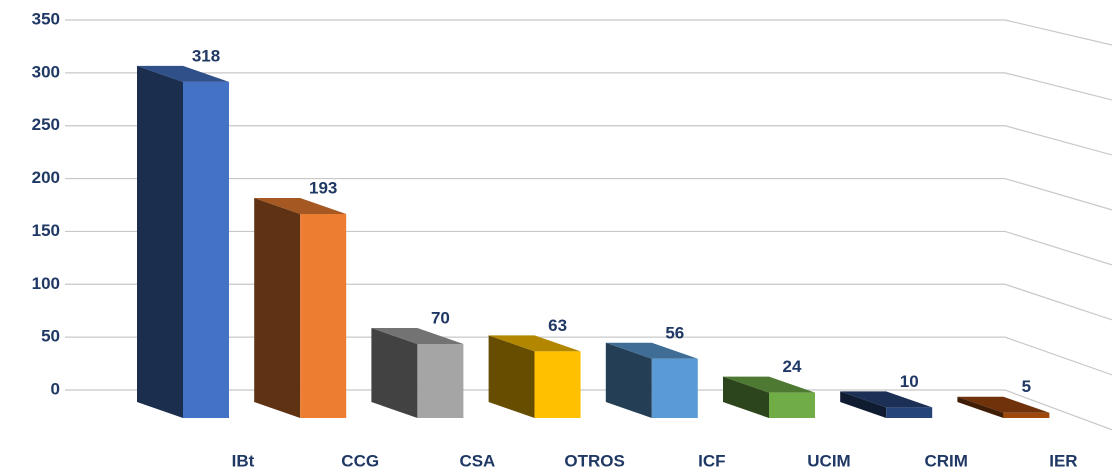 This screenshot has height=473, width=1112. What do you see at coordinates (440, 317) in the screenshot?
I see `value-label: 70` at bounding box center [440, 317].